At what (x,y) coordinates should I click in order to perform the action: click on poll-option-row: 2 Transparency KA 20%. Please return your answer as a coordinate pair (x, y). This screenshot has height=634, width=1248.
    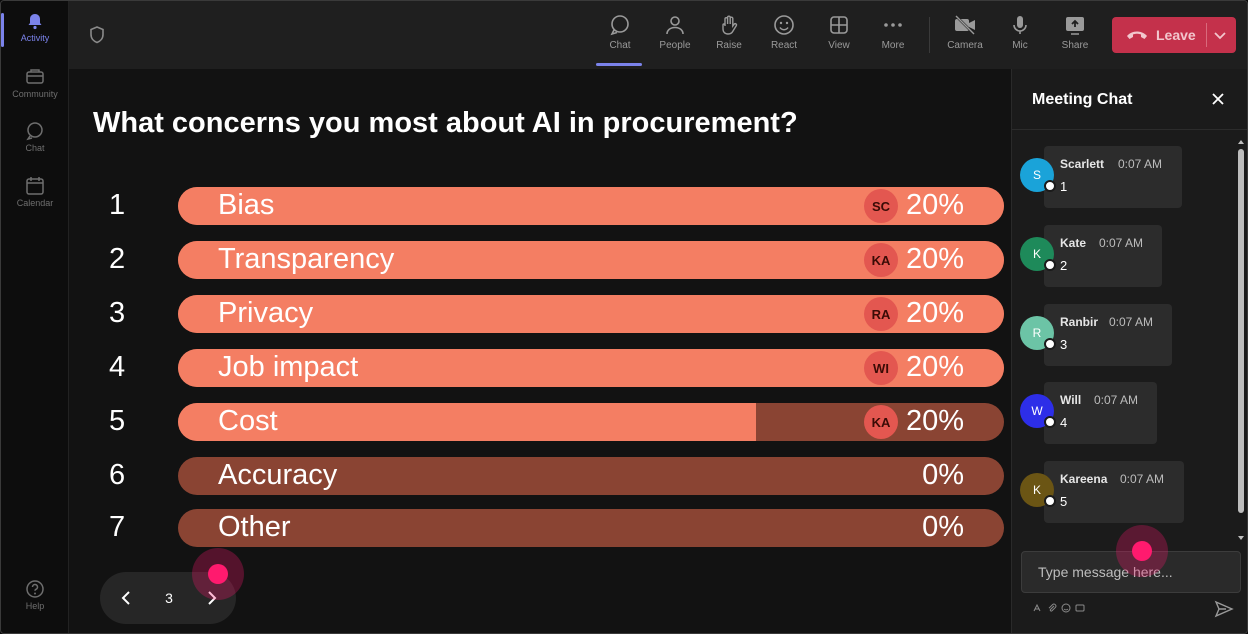
    Looking at the image, I should click on (540, 260).